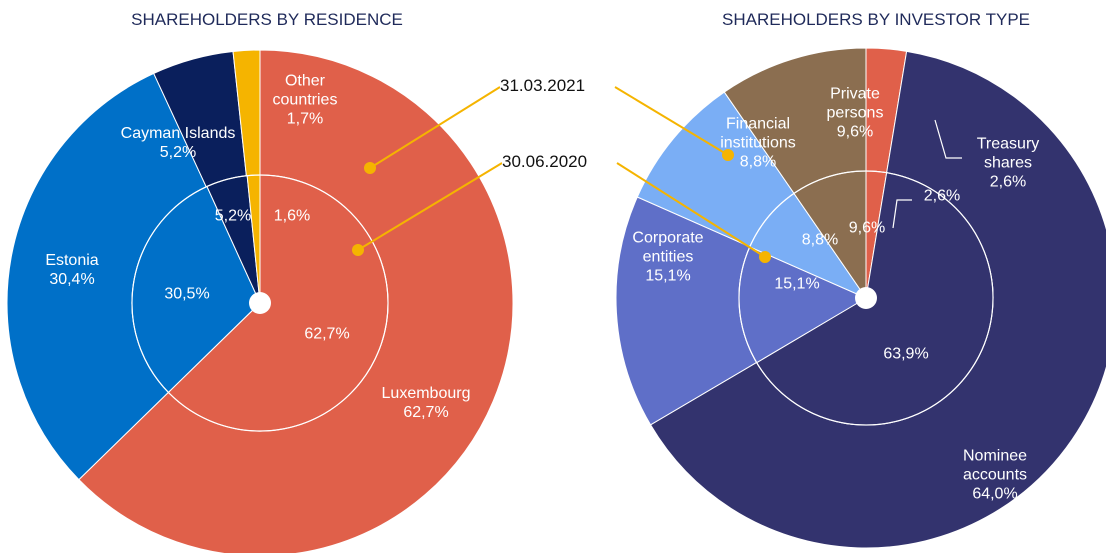 The height and width of the screenshot is (553, 1106). What do you see at coordinates (855, 103) in the screenshot?
I see `category-label: Private persons` at bounding box center [855, 103].